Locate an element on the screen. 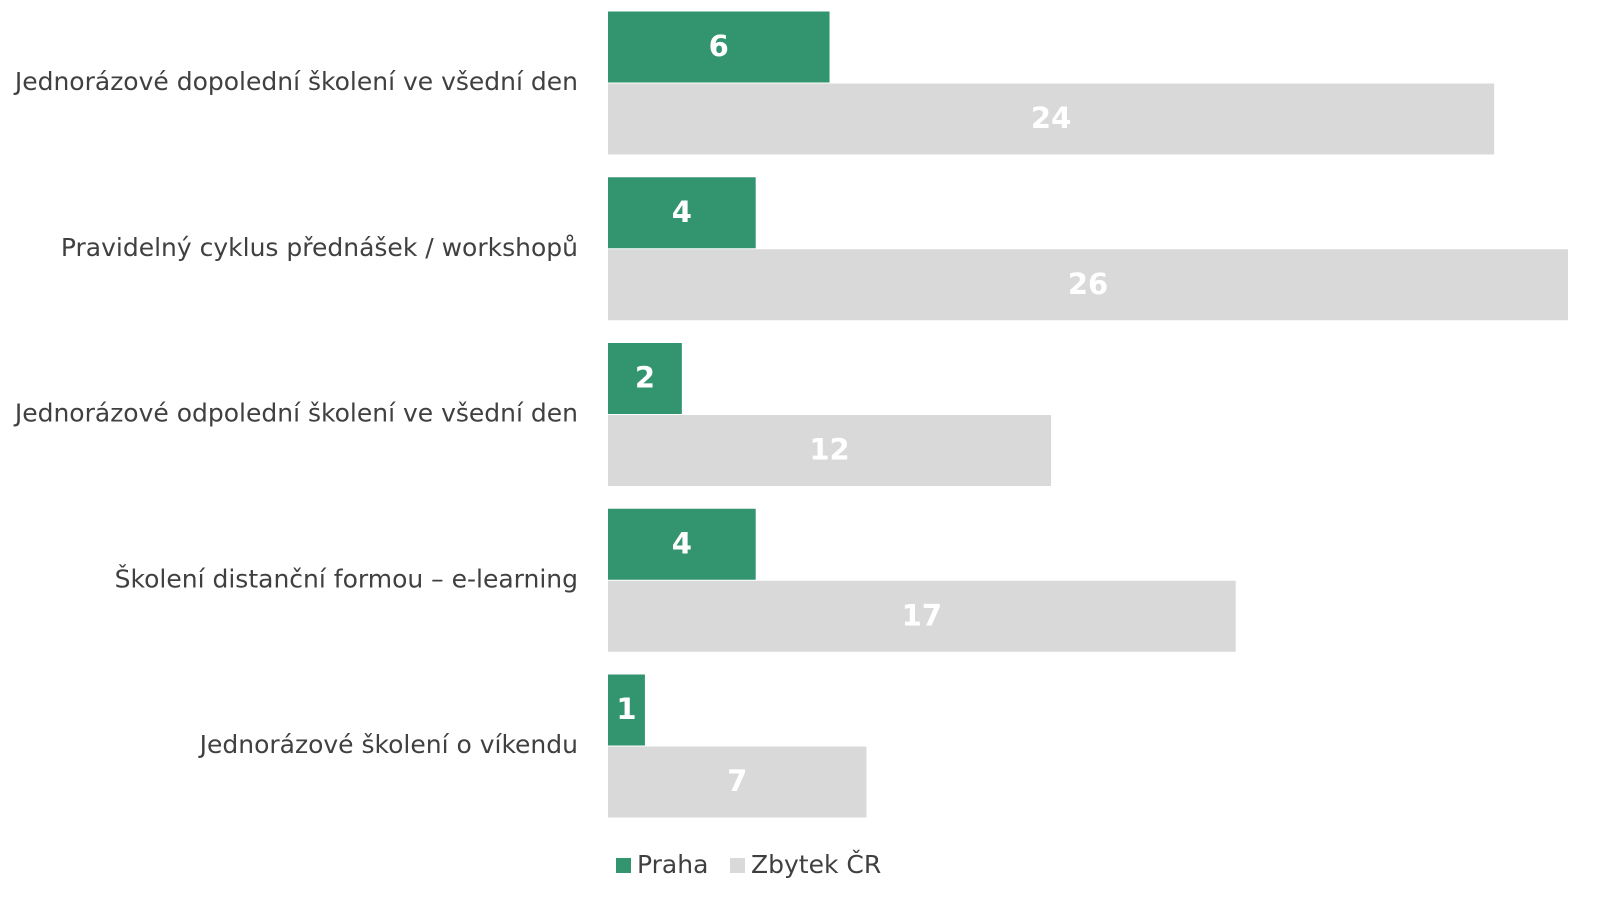 This screenshot has width=1620, height=907. data-label: 7 is located at coordinates (737, 781).